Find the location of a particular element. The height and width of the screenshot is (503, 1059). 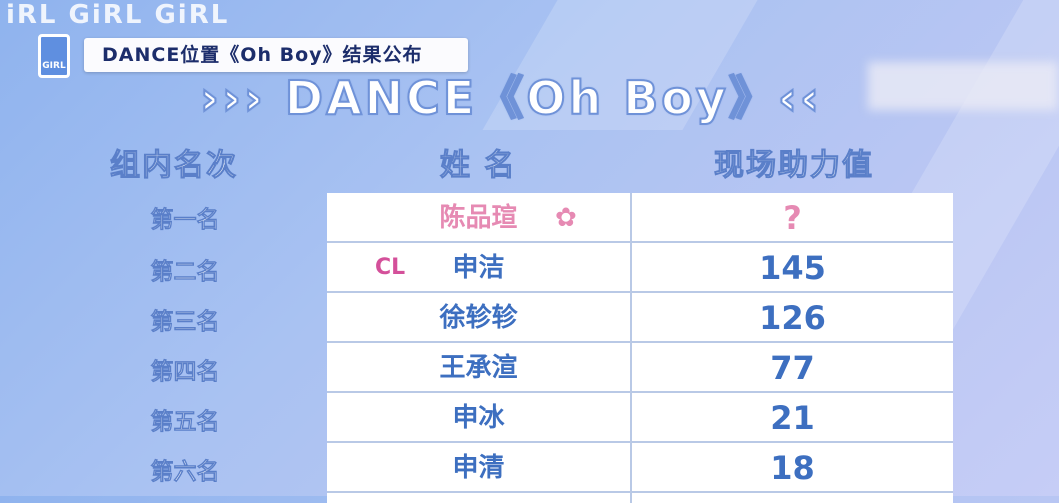

header-rank: 组内名次 is located at coordinates (174, 166).